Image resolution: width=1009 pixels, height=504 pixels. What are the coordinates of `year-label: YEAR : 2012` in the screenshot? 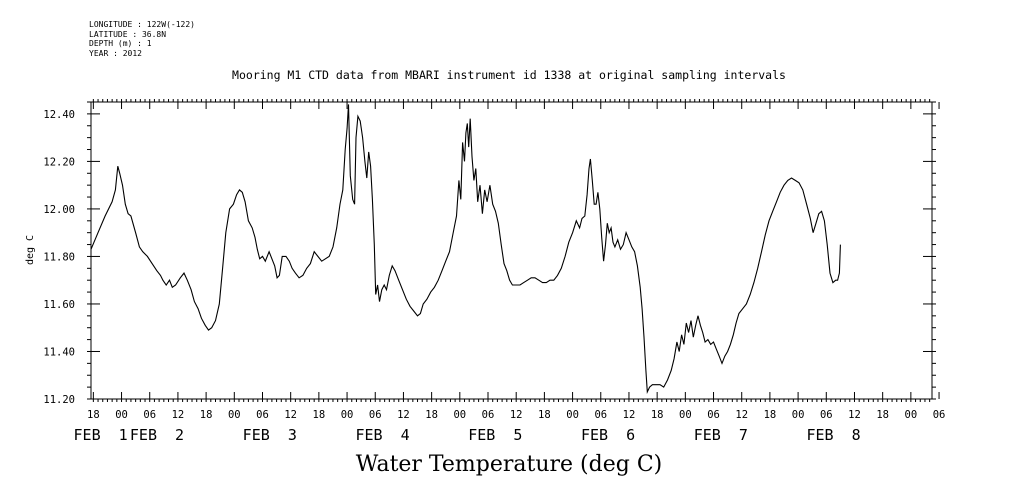 It's located at (115, 53).